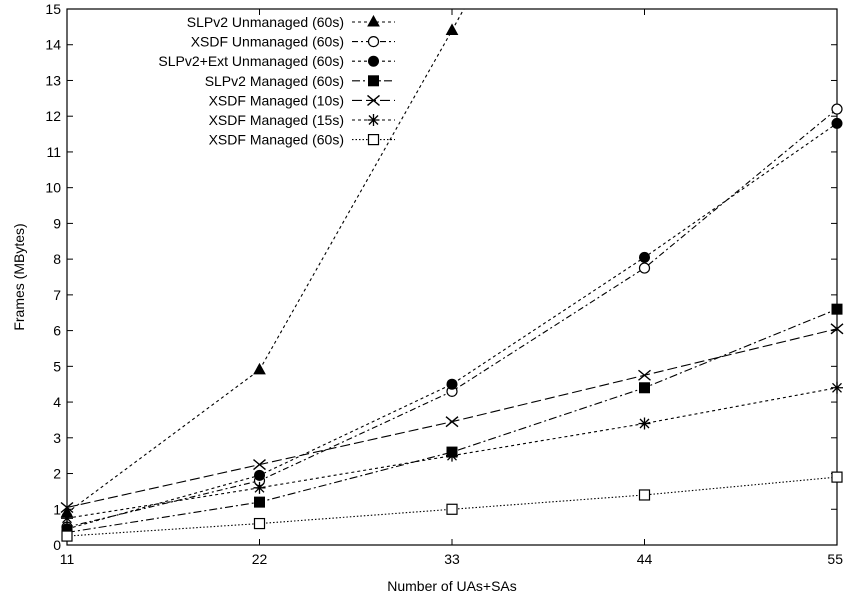 This screenshot has height=598, width=844. I want to click on x-tick-label: 55, so click(835, 559).